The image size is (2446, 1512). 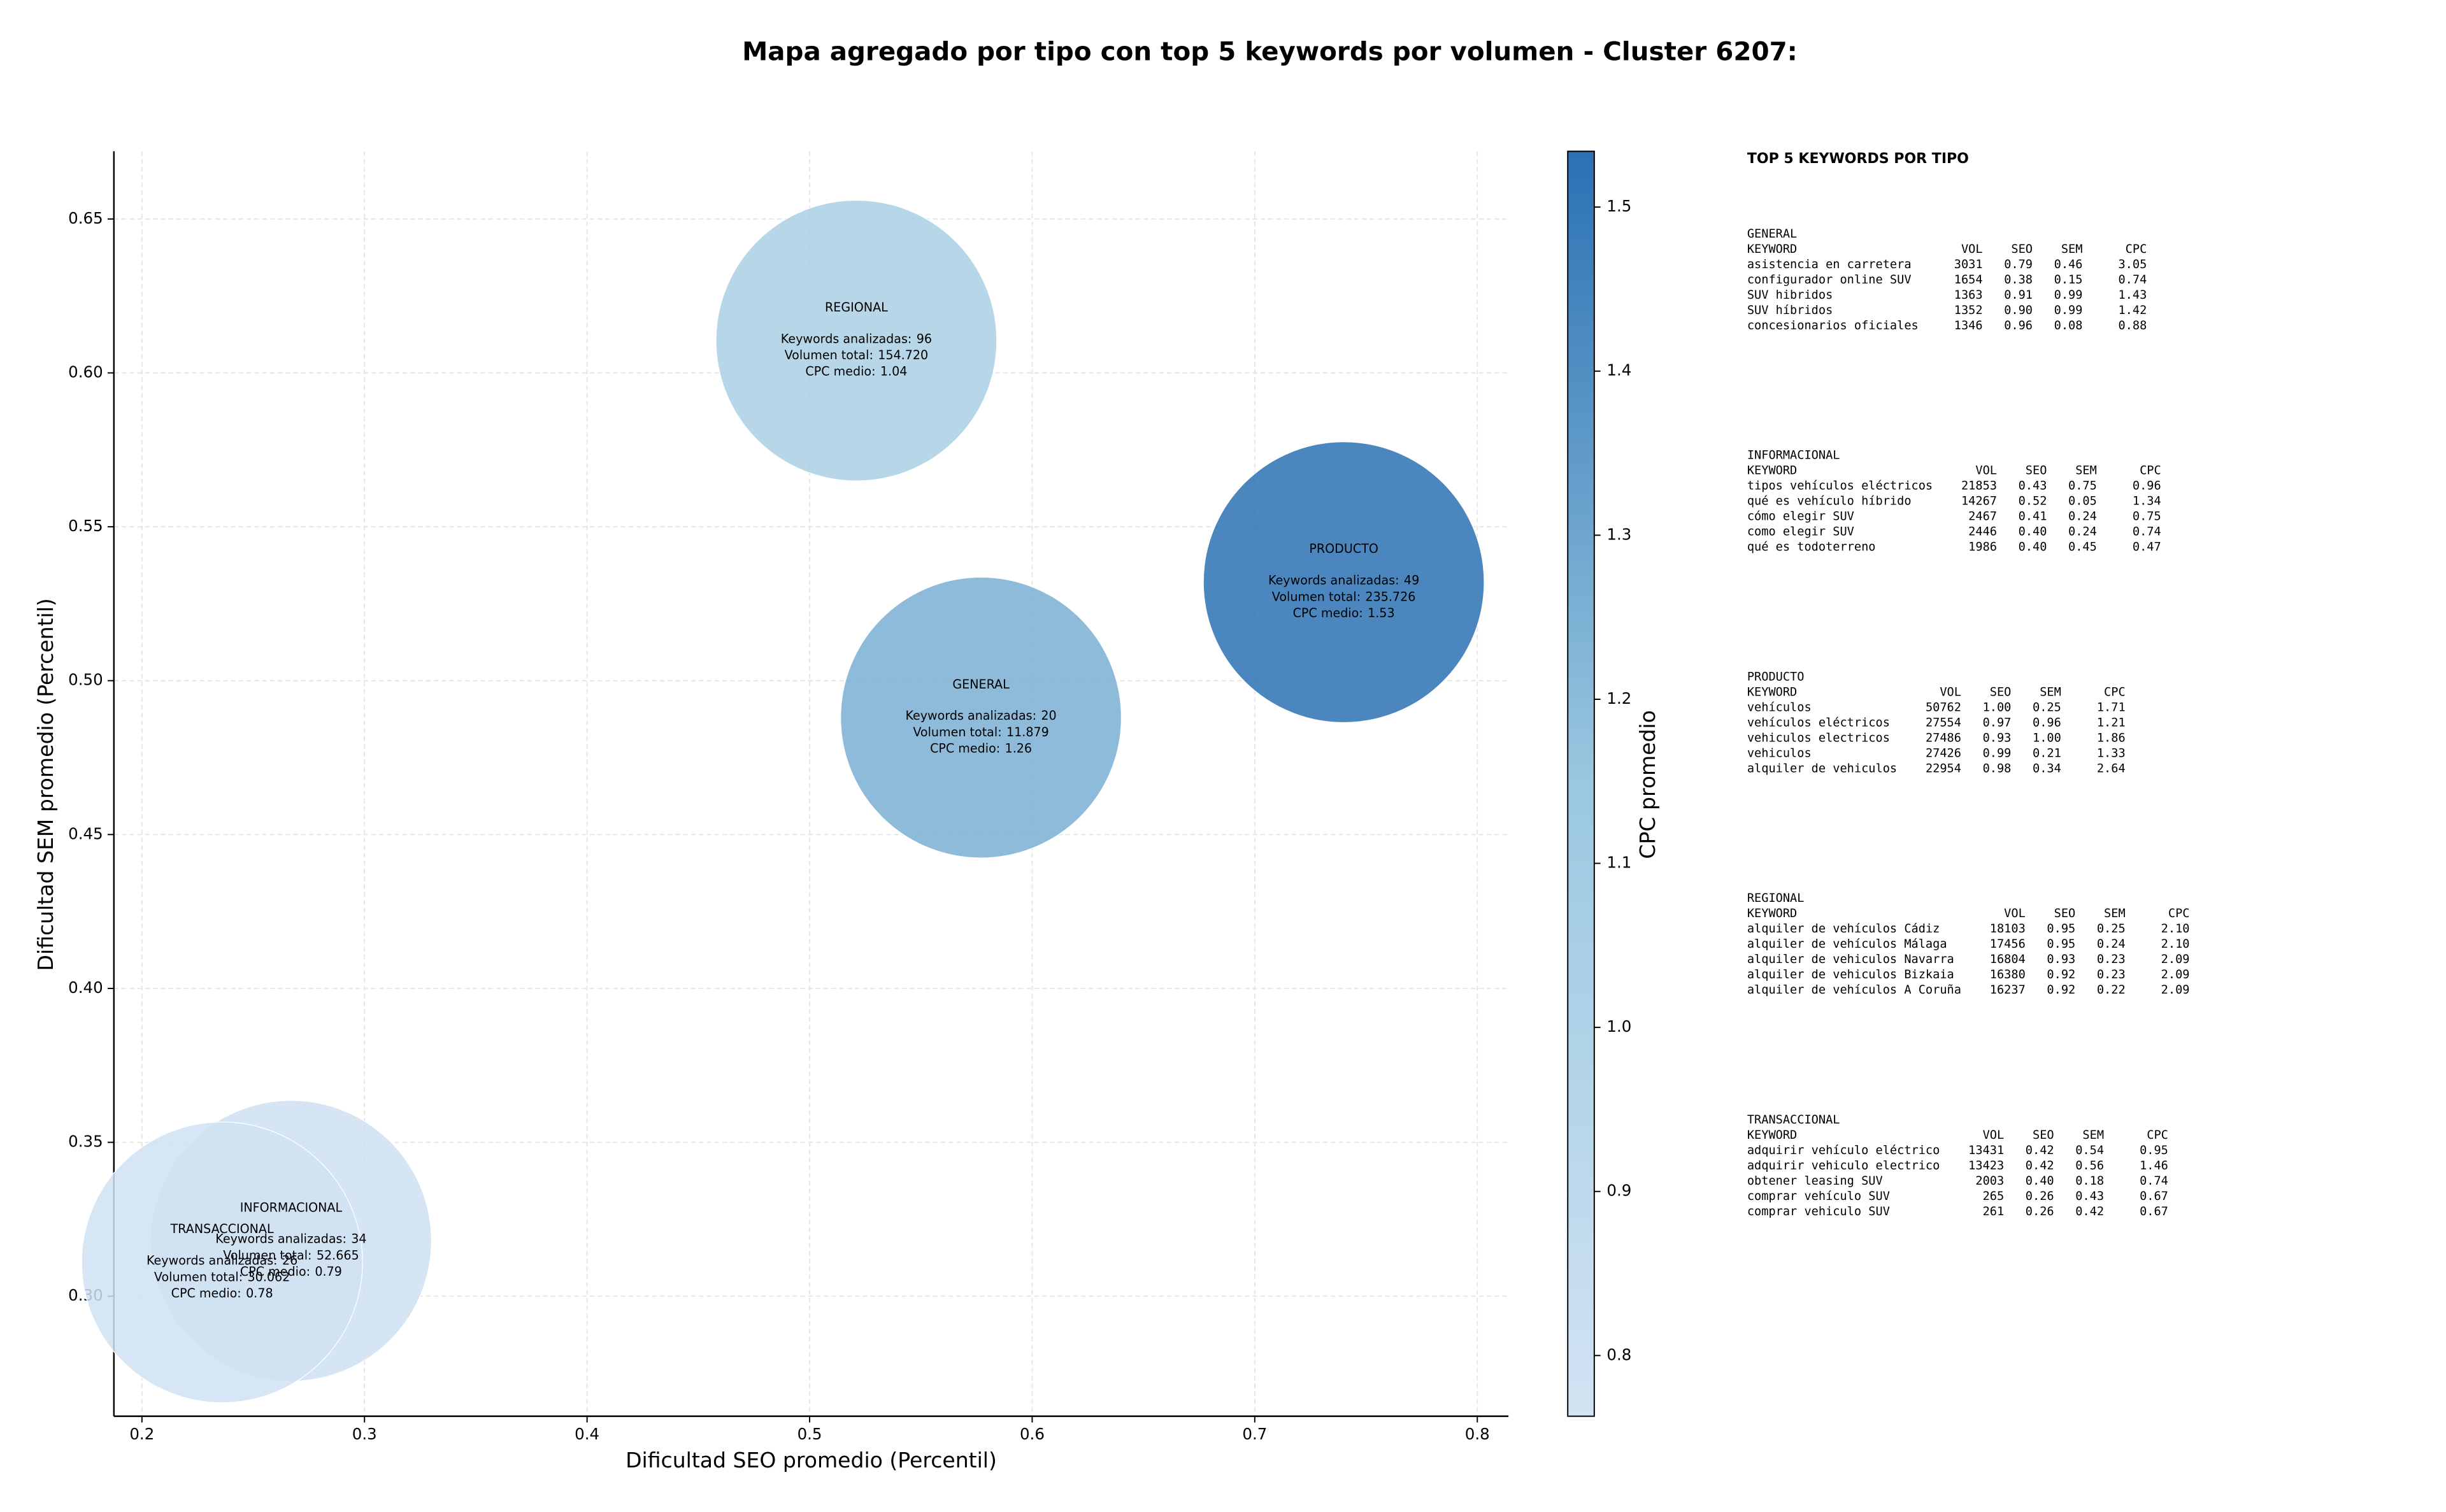 I want to click on table-cell: obtener leasing SUV, so click(x=1815, y=1181).